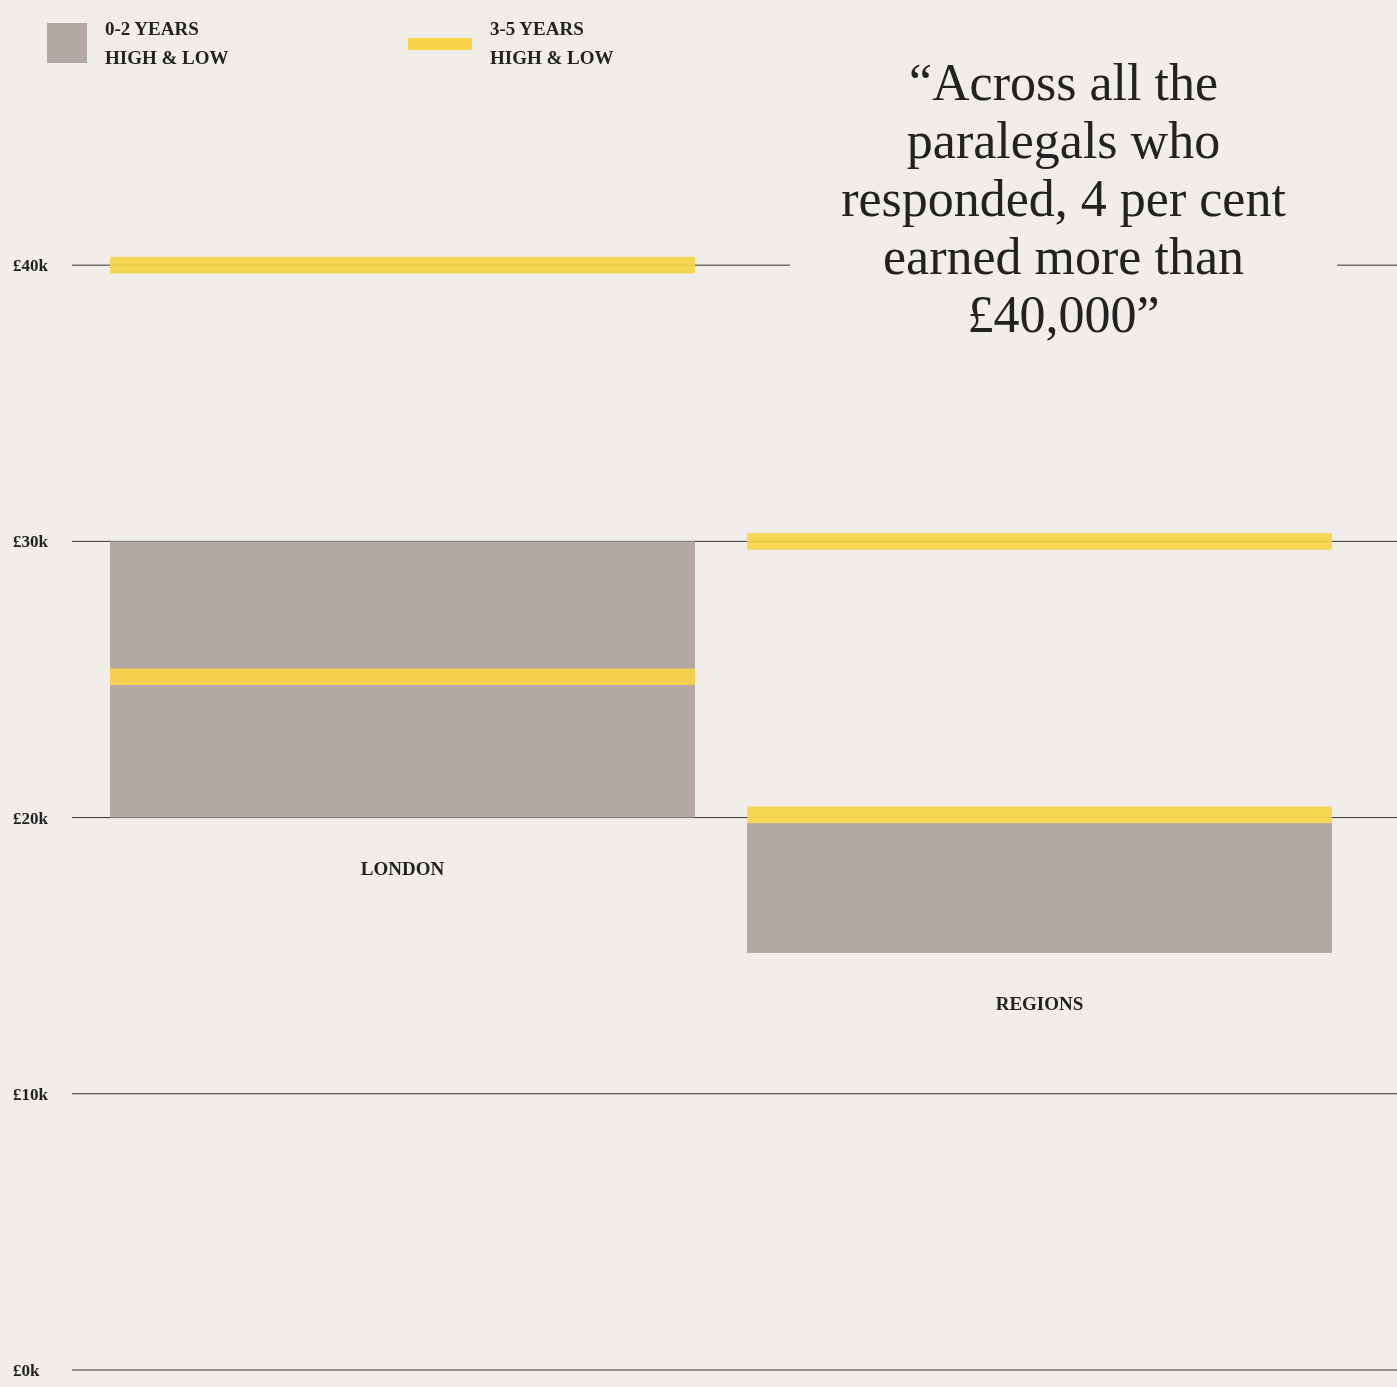  What do you see at coordinates (26, 1370) in the screenshot?
I see `y-tick-label: £0k` at bounding box center [26, 1370].